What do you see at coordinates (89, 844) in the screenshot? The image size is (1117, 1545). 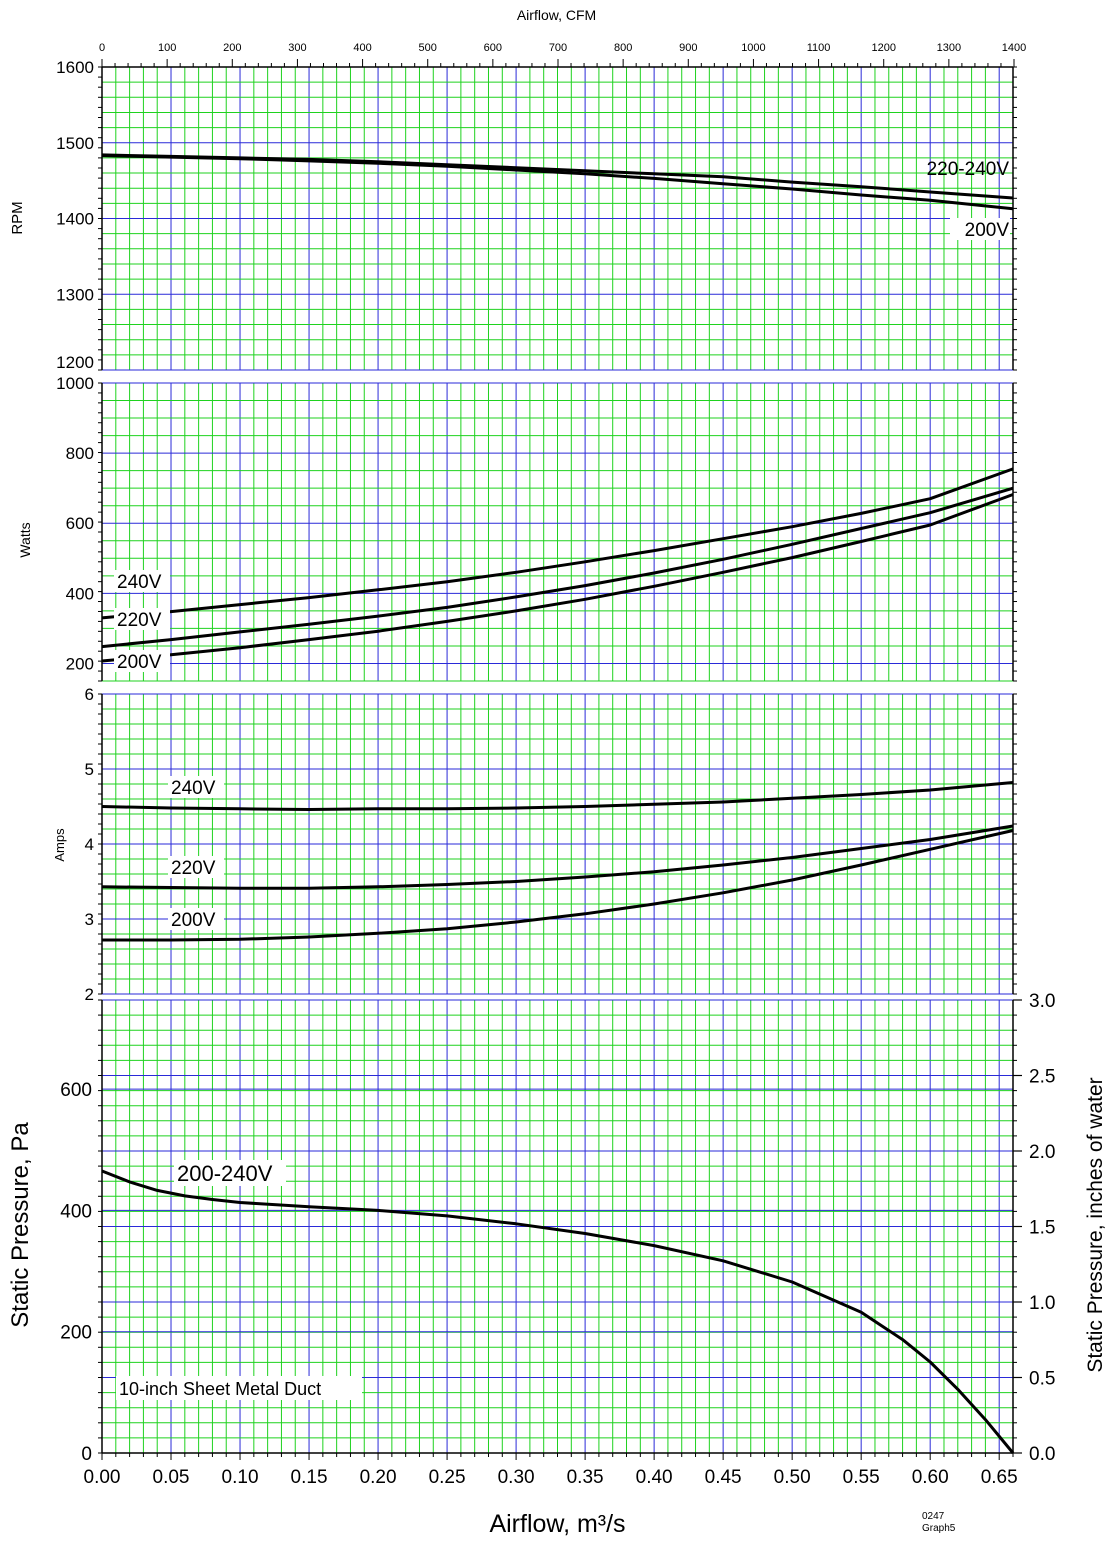 I see `y-tick-label: 4` at bounding box center [89, 844].